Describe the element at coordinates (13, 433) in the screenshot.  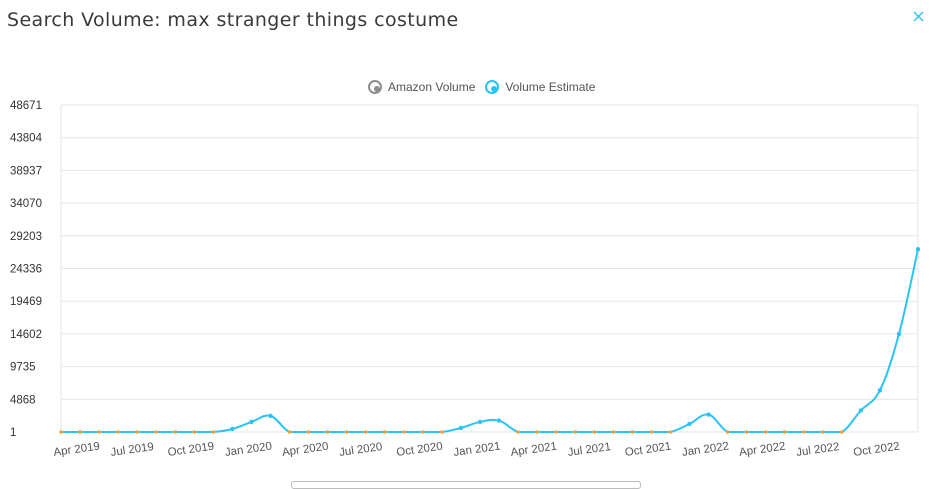
I see `y-tick-label: 1` at that location.